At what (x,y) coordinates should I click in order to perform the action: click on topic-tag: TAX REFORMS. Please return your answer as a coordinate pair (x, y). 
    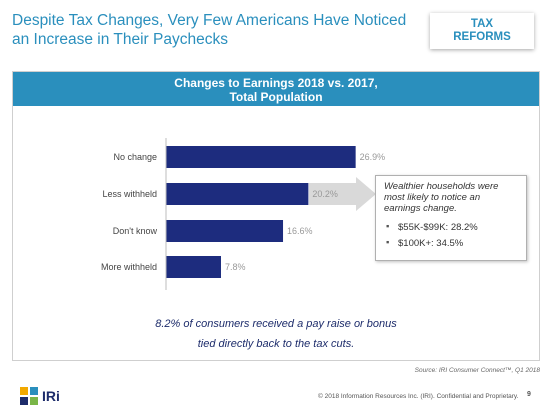
    Looking at the image, I should click on (482, 31).